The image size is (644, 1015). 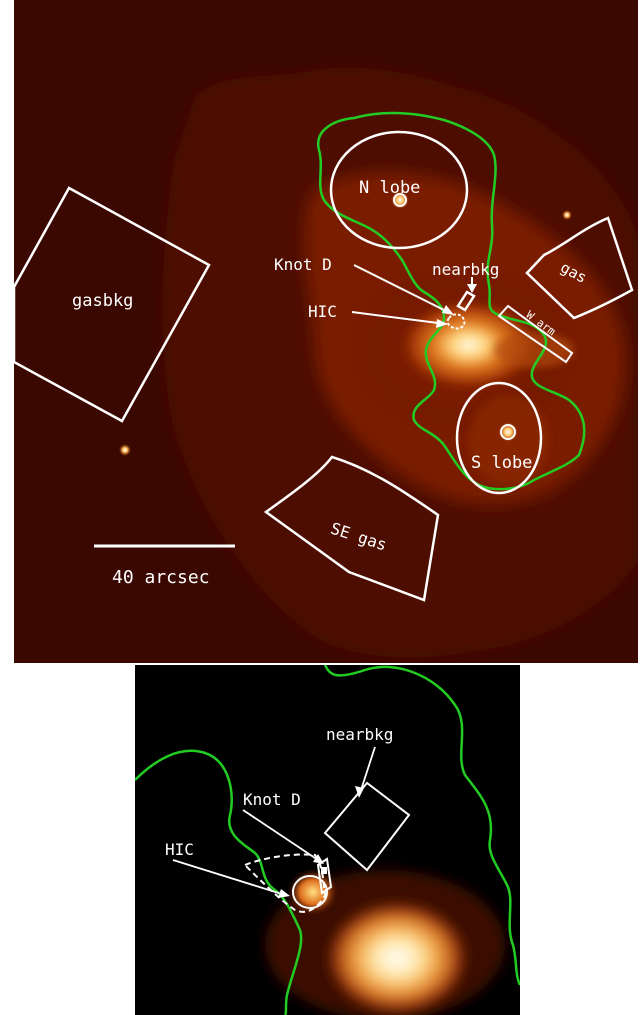 What do you see at coordinates (421, 825) in the screenshot?
I see `zoom-radio-contour-right` at bounding box center [421, 825].